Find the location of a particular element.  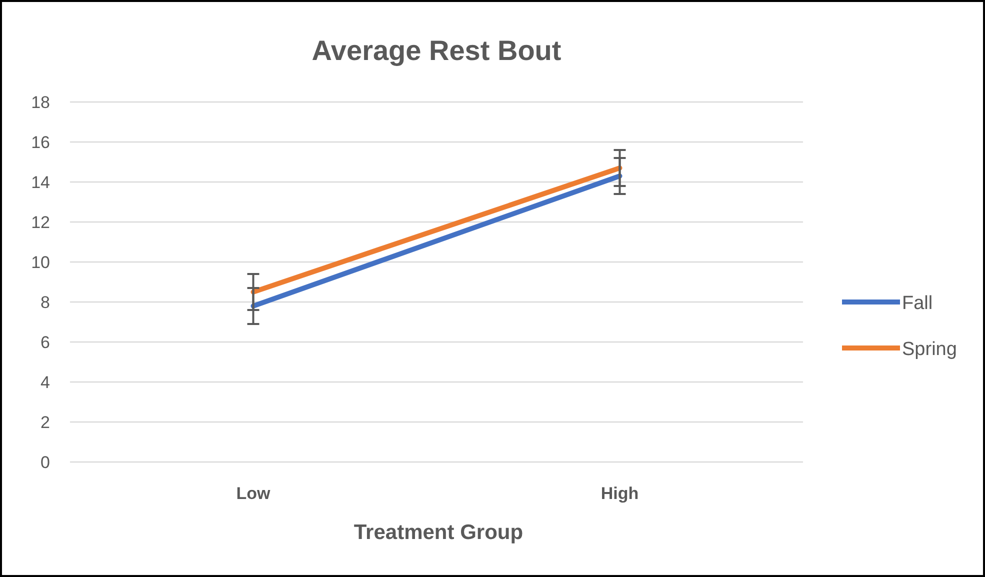

y-tick-label: 4 is located at coordinates (45, 382).